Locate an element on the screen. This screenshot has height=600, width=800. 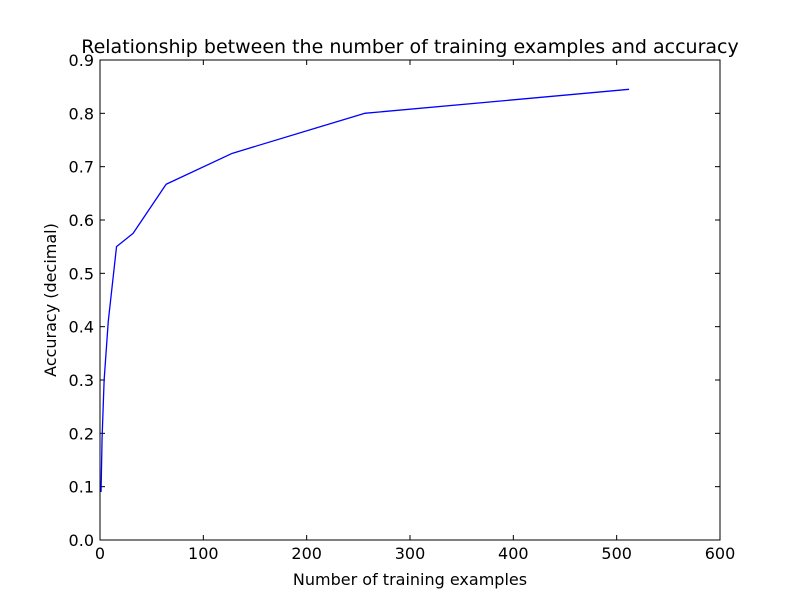
y-axis-label: Accuracy (decimal) is located at coordinates (50, 300).